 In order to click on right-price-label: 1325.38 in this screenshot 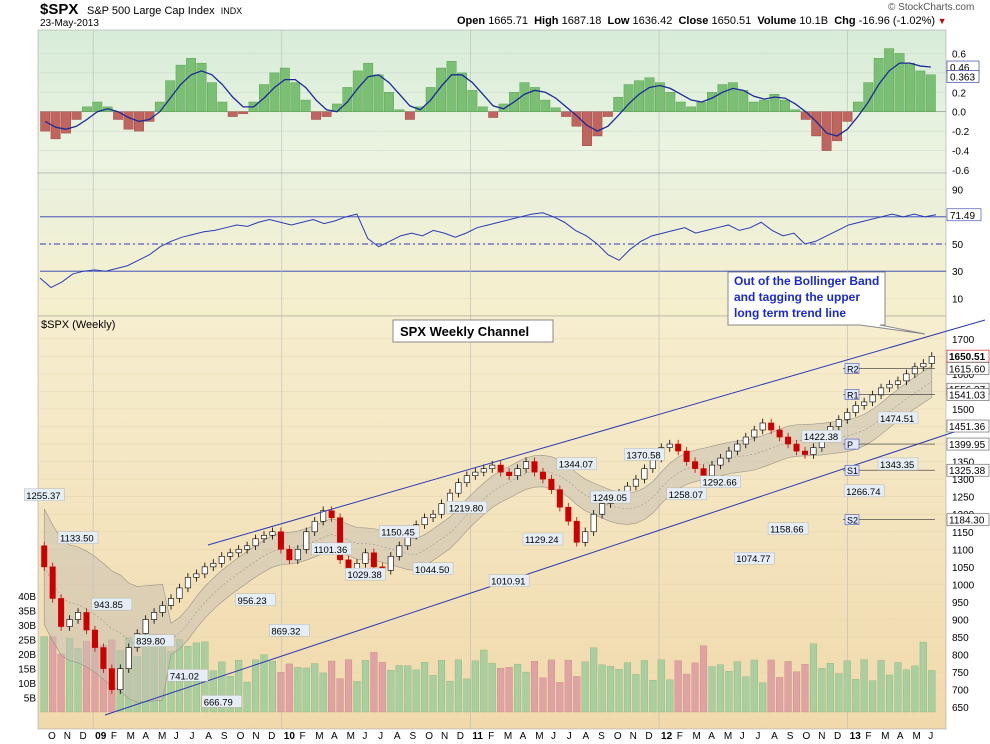, I will do `click(967, 471)`.